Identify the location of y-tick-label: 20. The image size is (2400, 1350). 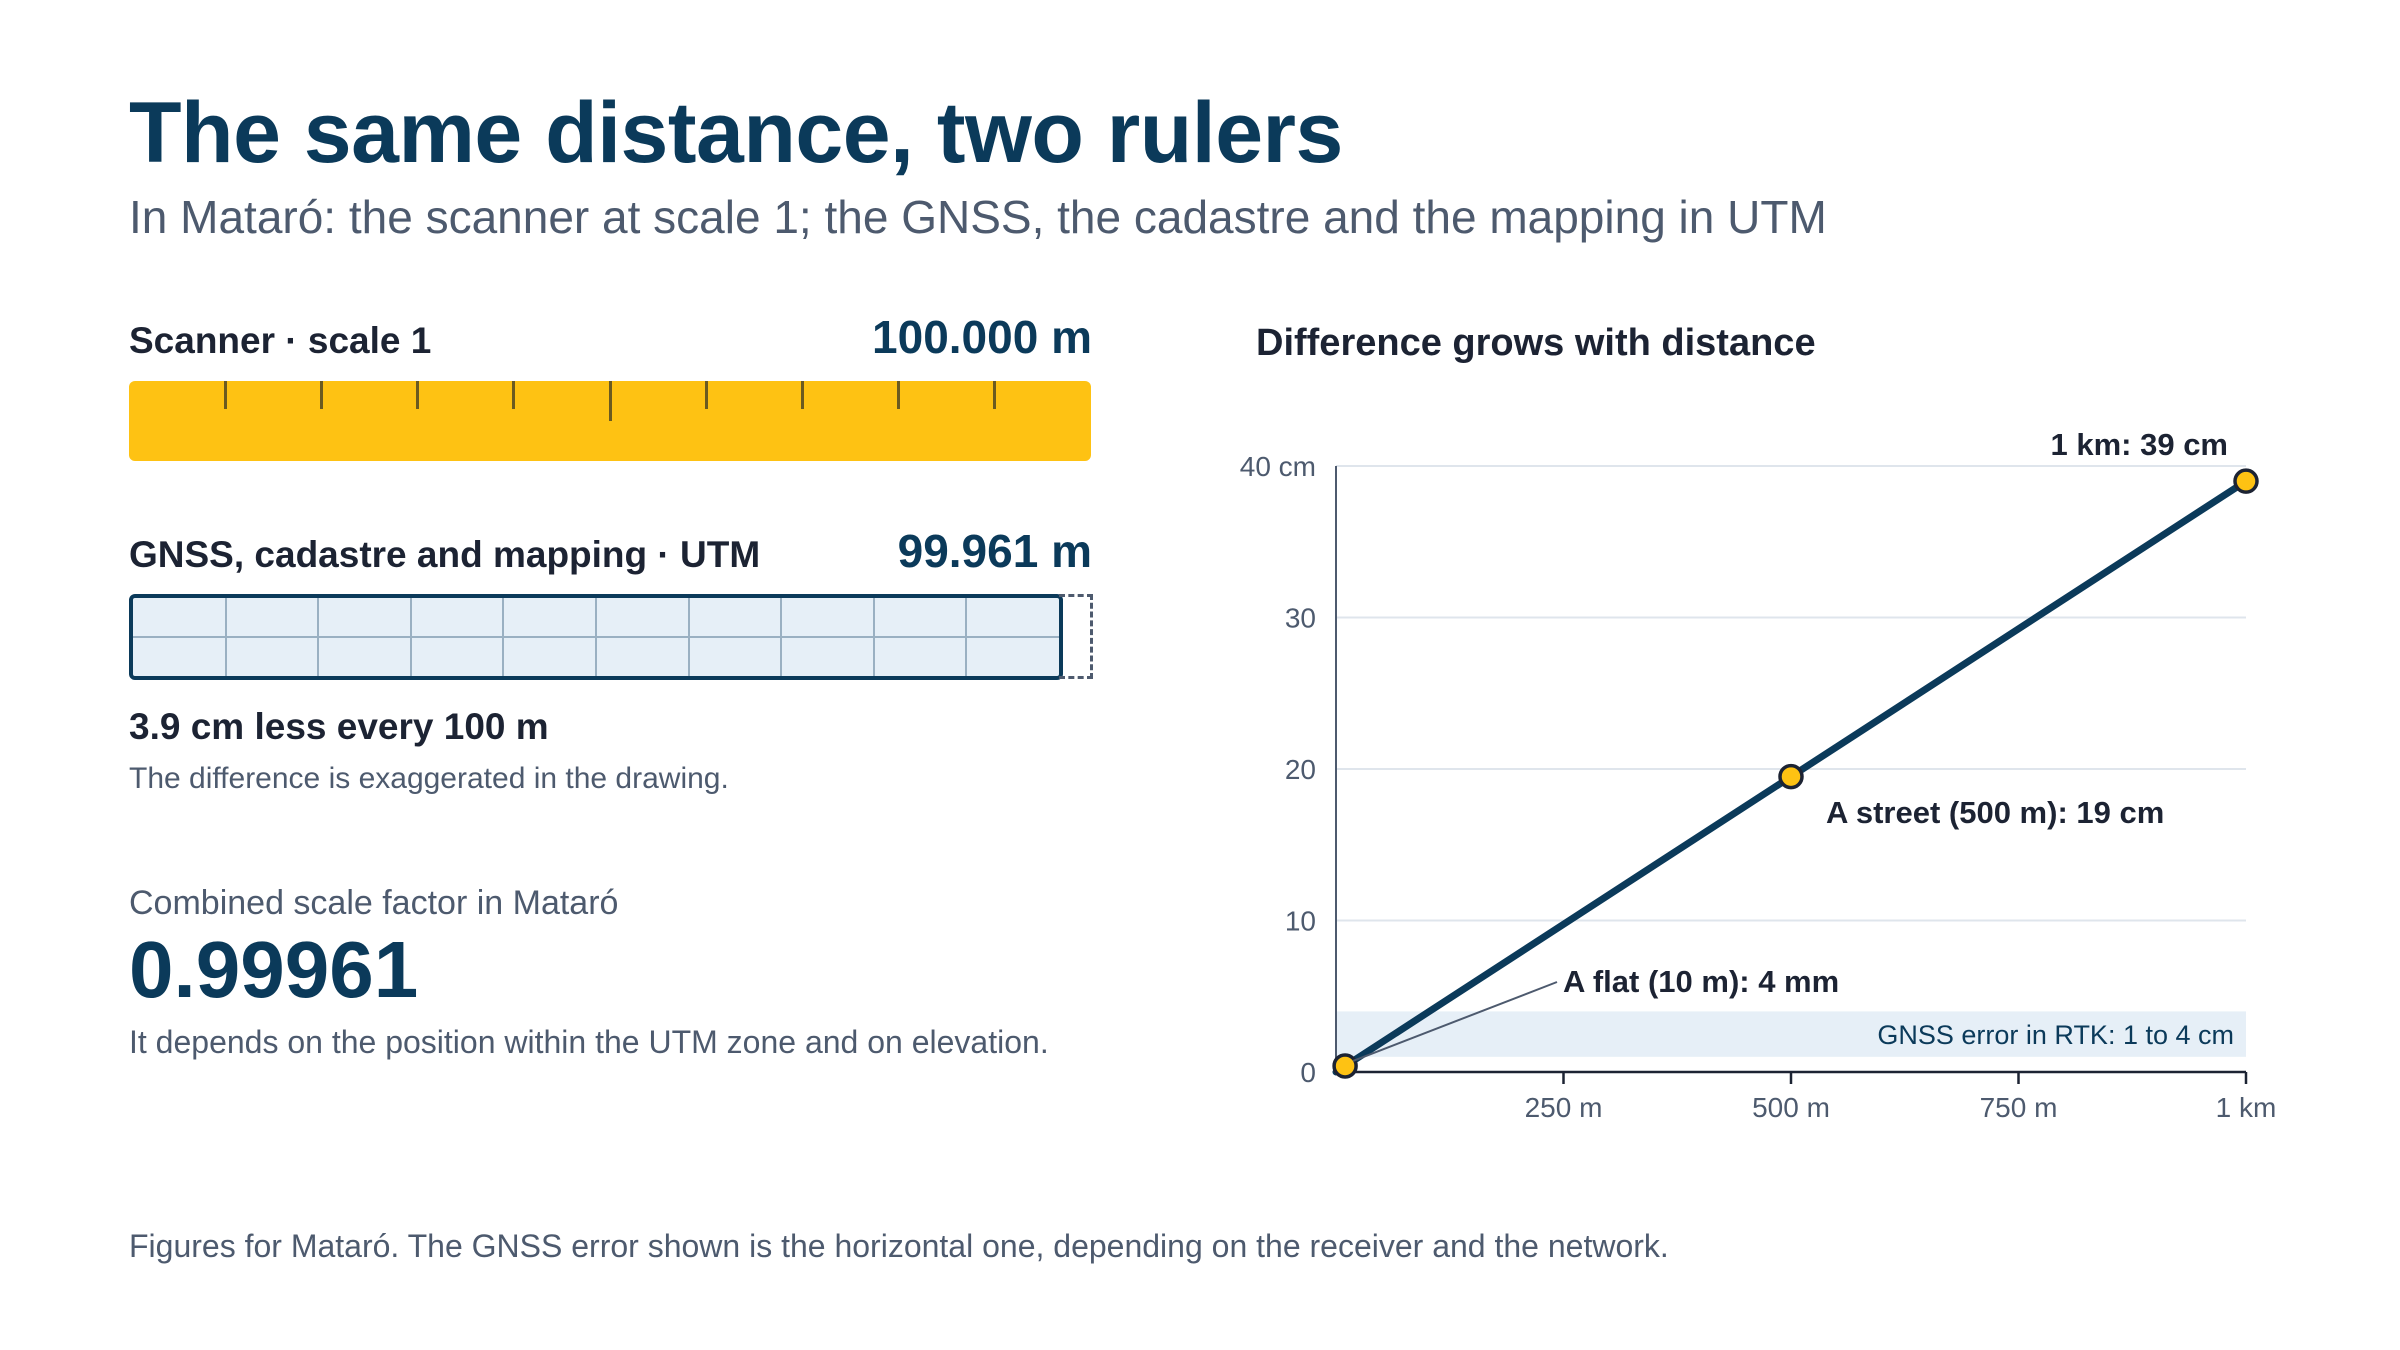
(1300, 769).